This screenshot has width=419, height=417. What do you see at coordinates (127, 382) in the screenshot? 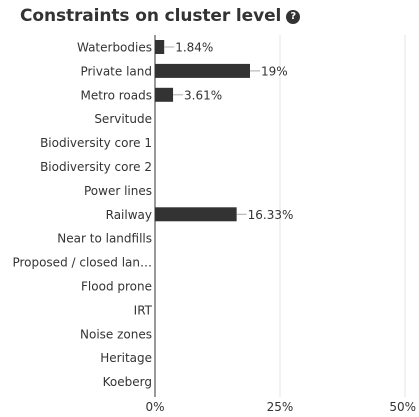
I see `category-label: Koeberg` at bounding box center [127, 382].